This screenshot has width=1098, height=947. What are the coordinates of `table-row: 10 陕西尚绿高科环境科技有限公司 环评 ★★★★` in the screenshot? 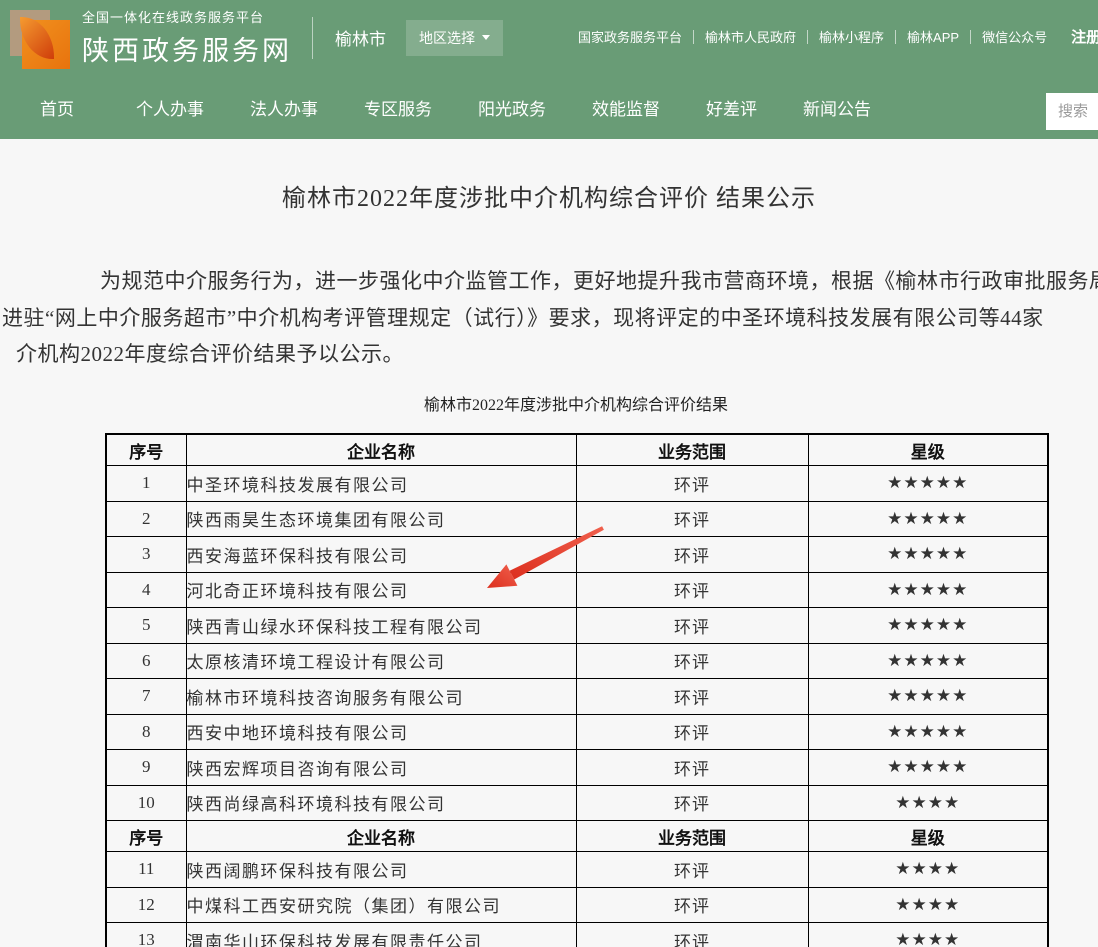 It's located at (577, 802).